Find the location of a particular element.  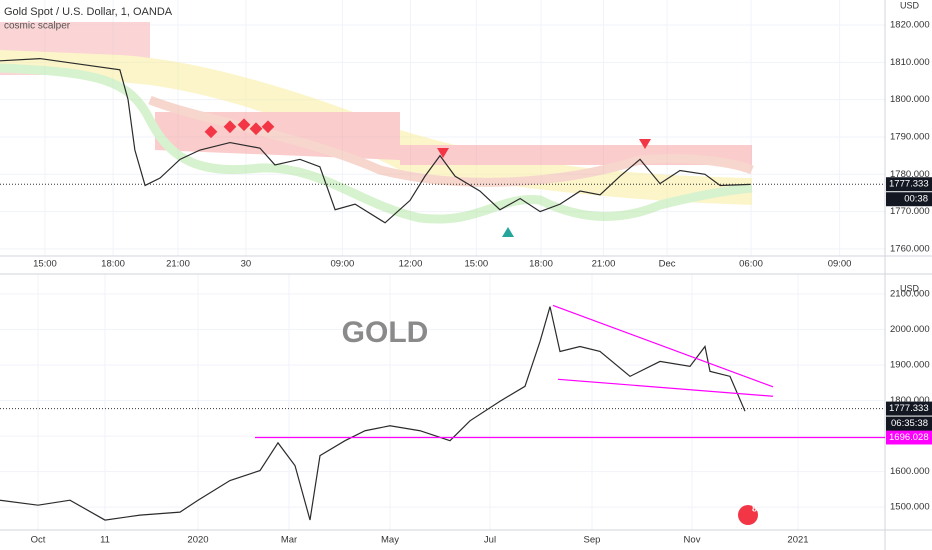

y-tick-label: 1810.000 is located at coordinates (910, 62).